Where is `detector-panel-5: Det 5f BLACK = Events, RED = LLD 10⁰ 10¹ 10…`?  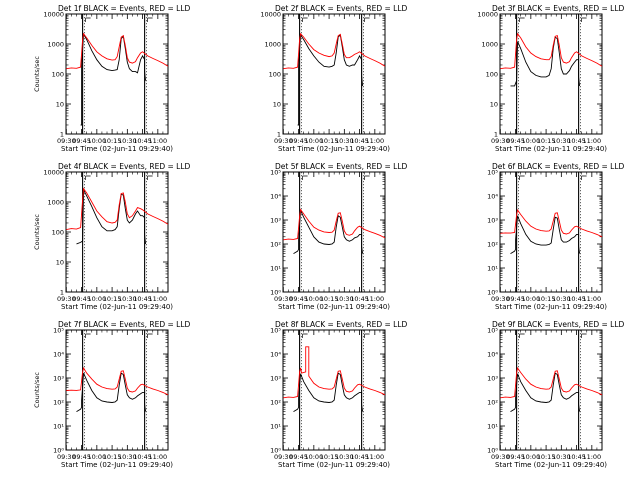
detector-panel-5: Det 5f BLACK = Events, RED = LLD 10⁰ 10¹ 10… is located at coordinates (338, 236).